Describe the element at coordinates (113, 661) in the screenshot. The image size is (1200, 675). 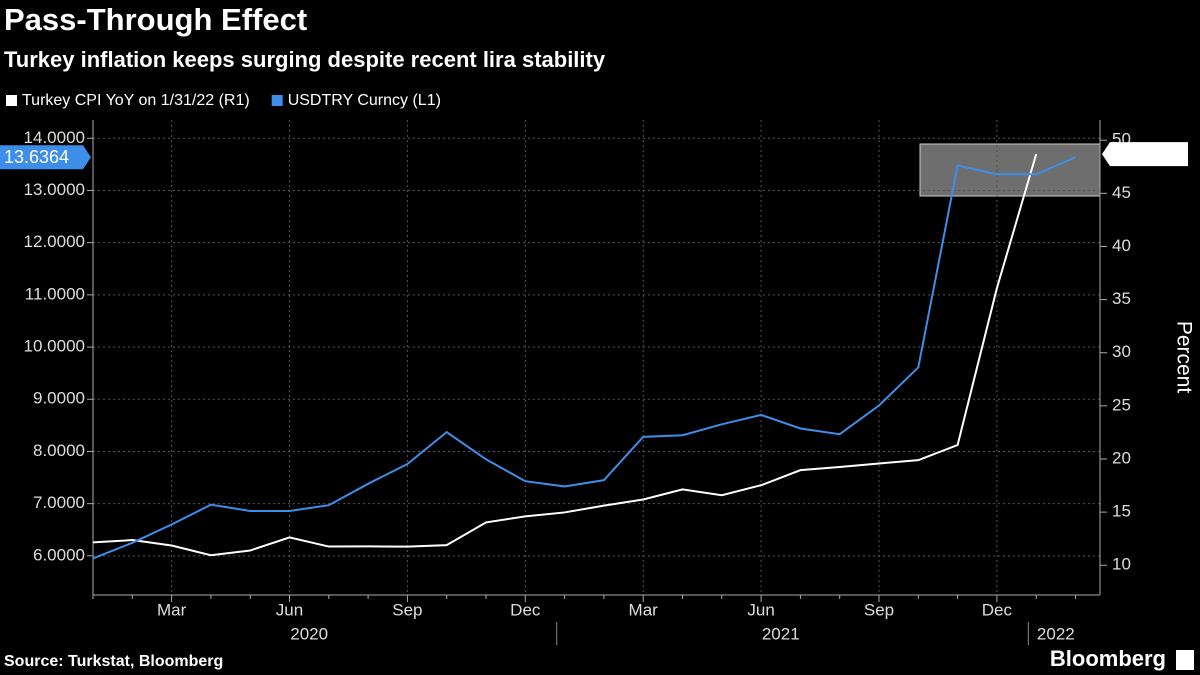
I see `source: Source: Turkstat, Bloomberg` at that location.